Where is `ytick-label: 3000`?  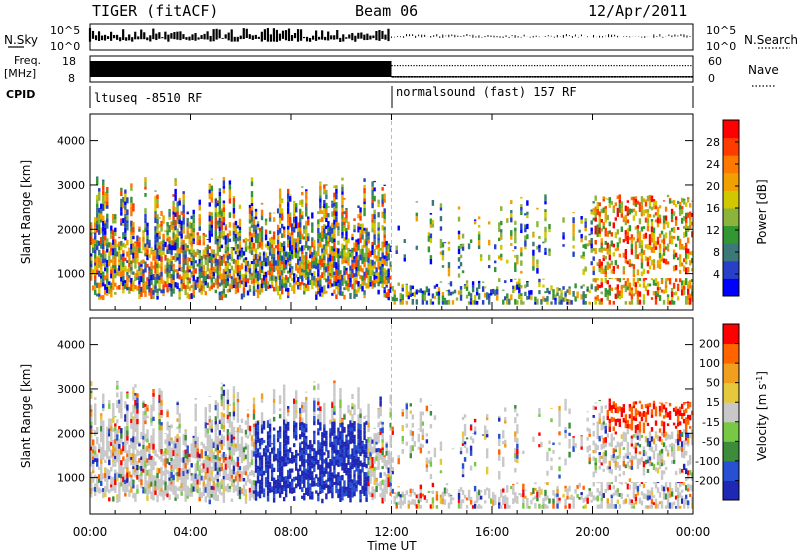
ytick-label: 3000 is located at coordinates (71, 185).